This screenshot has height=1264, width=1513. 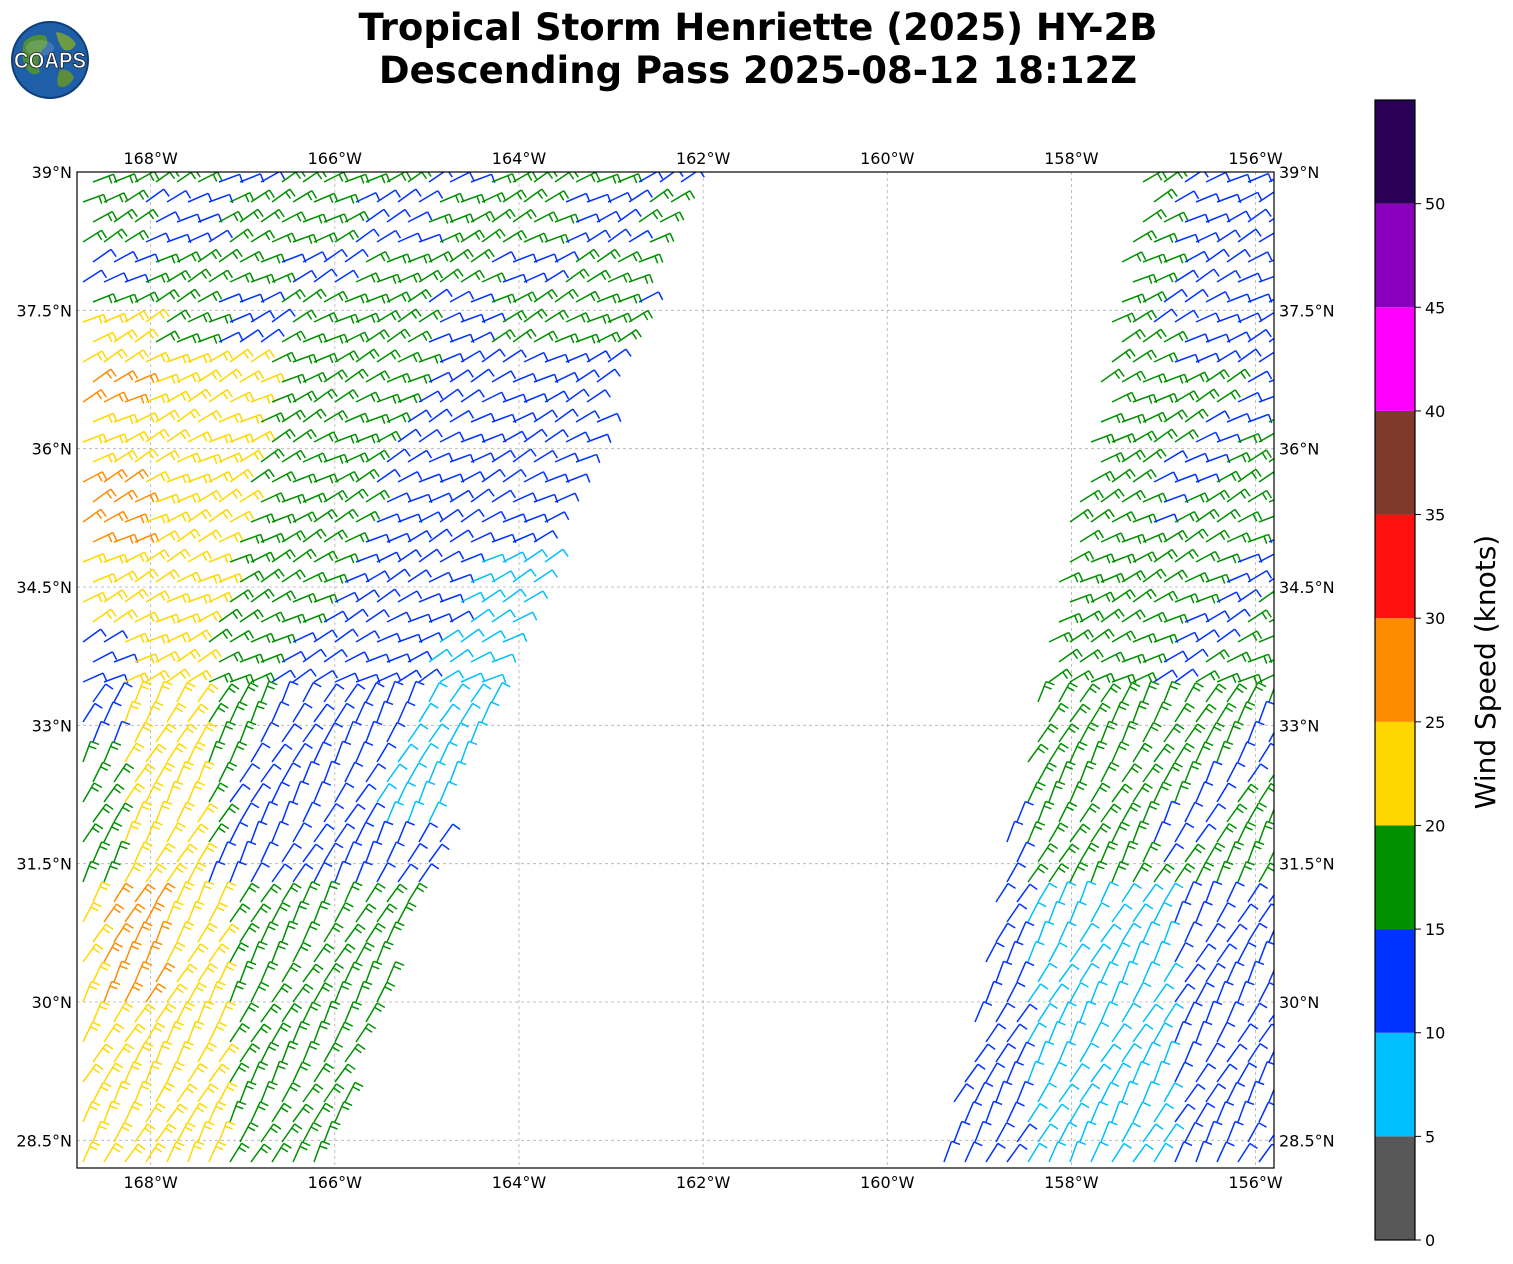 I want to click on colorbar-tick-label: 35, so click(x=1435, y=515).